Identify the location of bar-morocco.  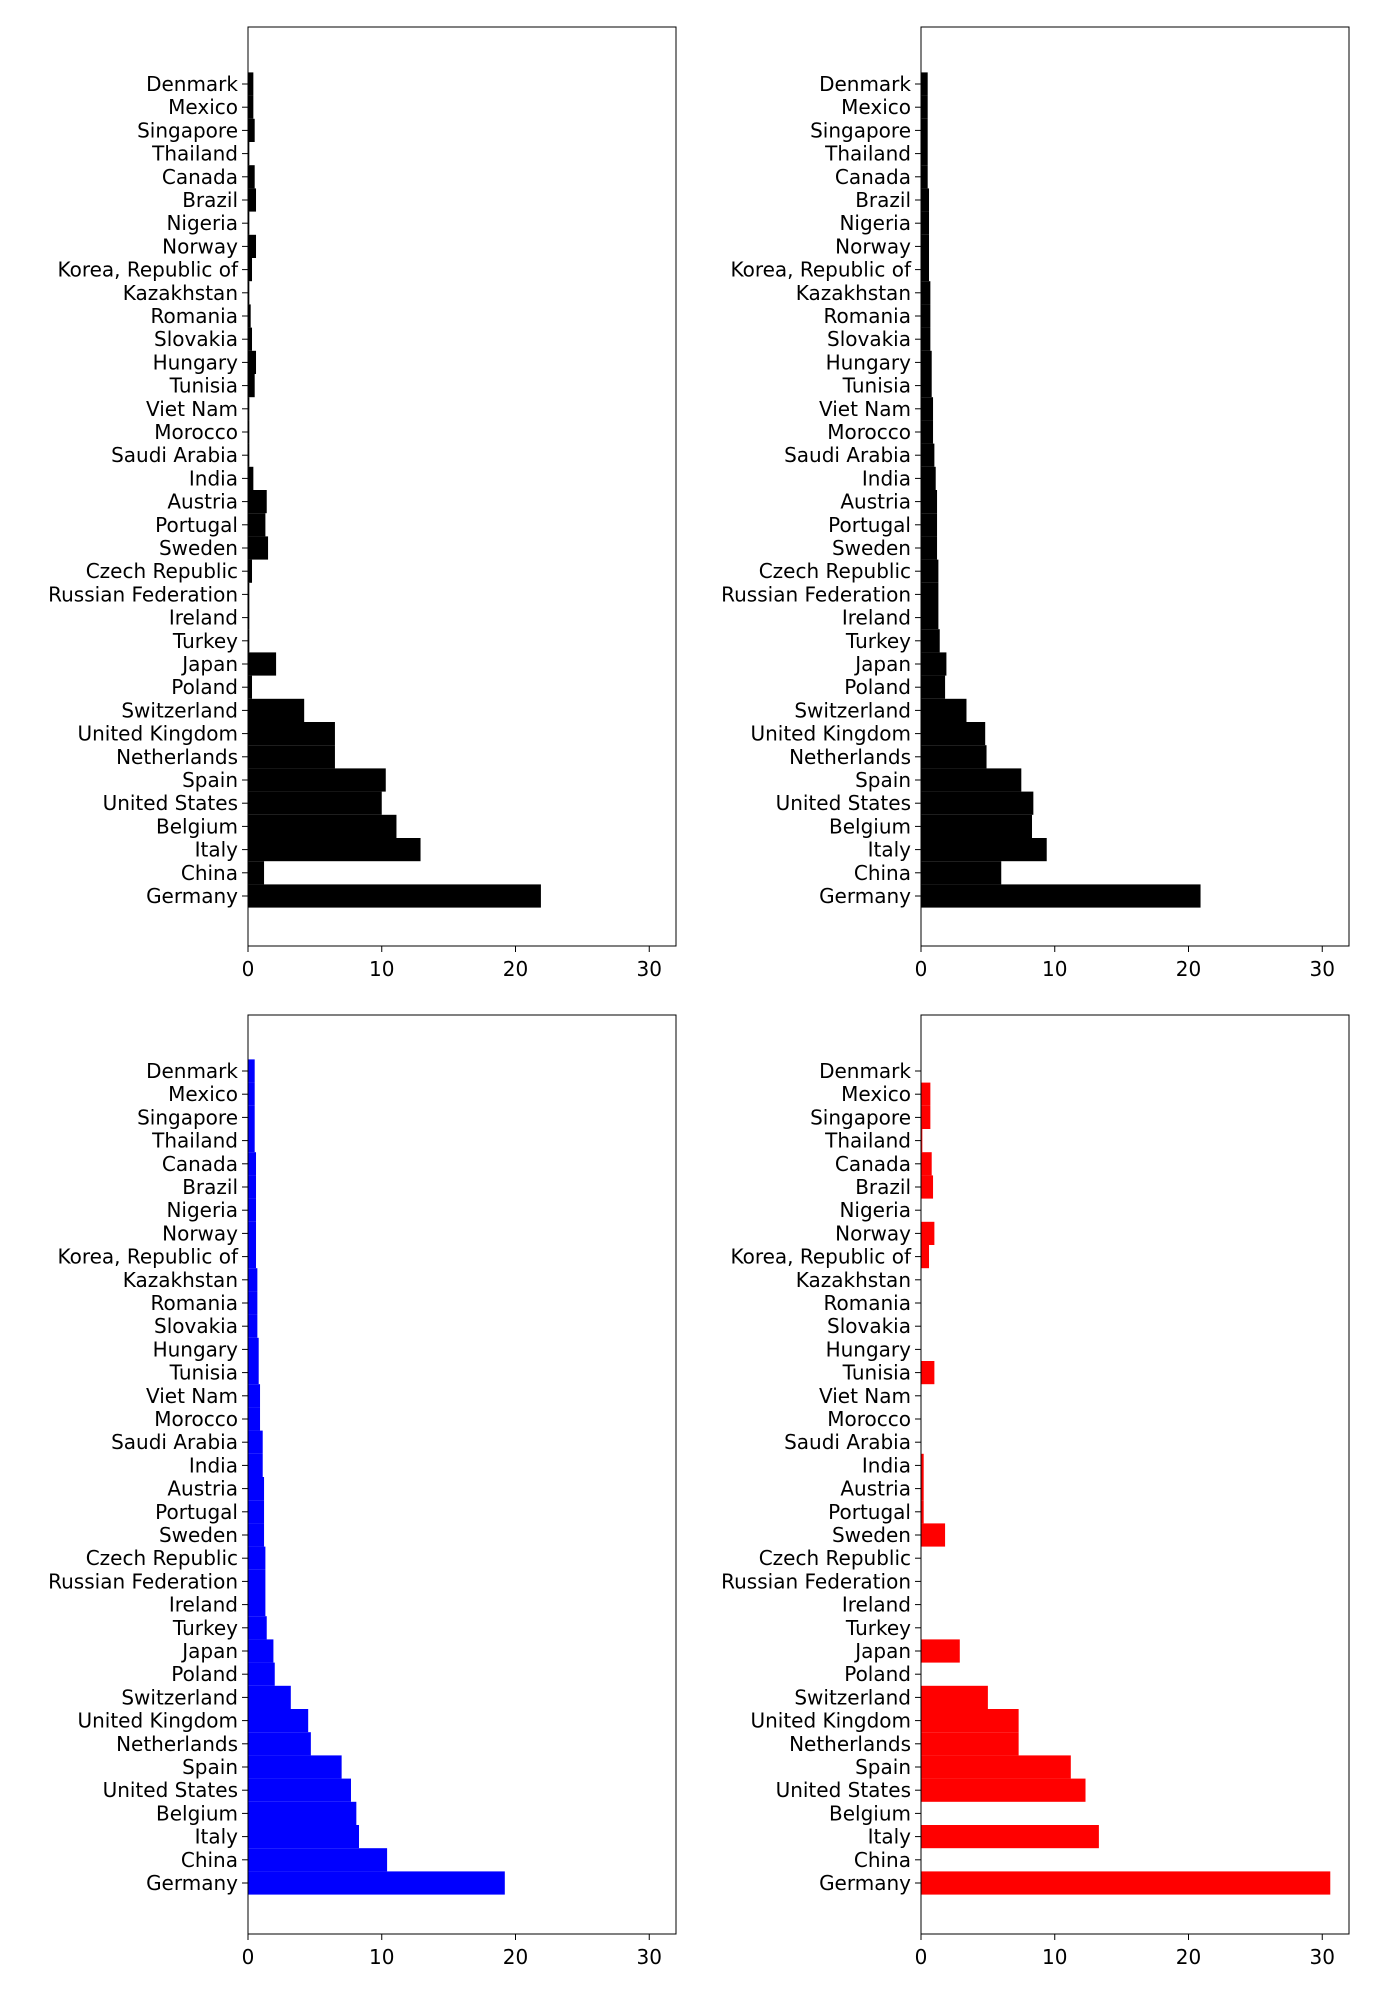
(254, 1419).